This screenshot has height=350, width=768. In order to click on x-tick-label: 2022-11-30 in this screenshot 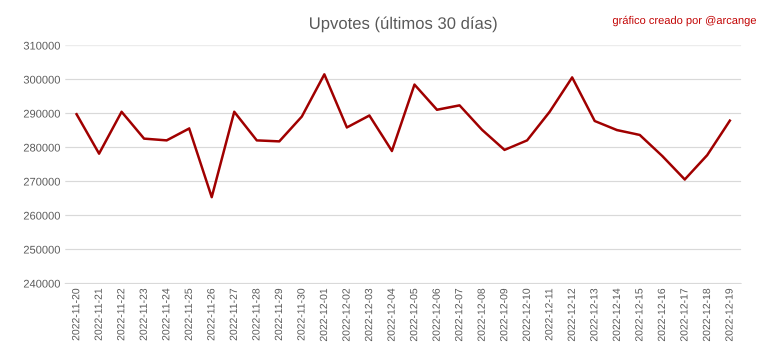, I will do `click(301, 314)`.